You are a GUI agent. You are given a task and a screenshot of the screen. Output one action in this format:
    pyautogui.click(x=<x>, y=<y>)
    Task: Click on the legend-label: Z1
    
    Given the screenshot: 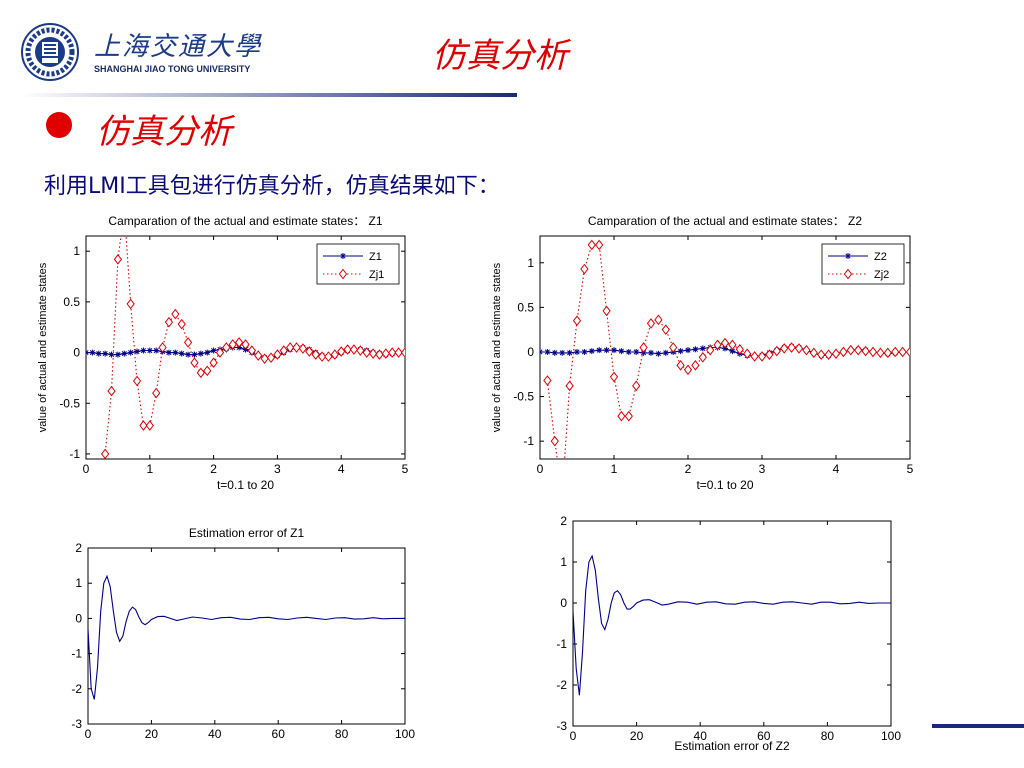 What is the action you would take?
    pyautogui.click(x=375, y=257)
    